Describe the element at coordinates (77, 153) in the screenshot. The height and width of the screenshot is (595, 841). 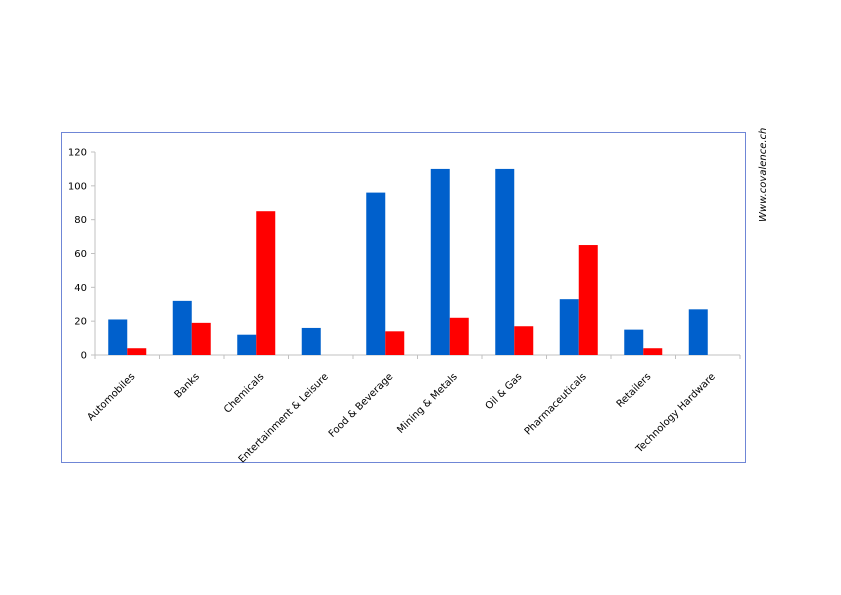
I see `y-tick-label: 120` at that location.